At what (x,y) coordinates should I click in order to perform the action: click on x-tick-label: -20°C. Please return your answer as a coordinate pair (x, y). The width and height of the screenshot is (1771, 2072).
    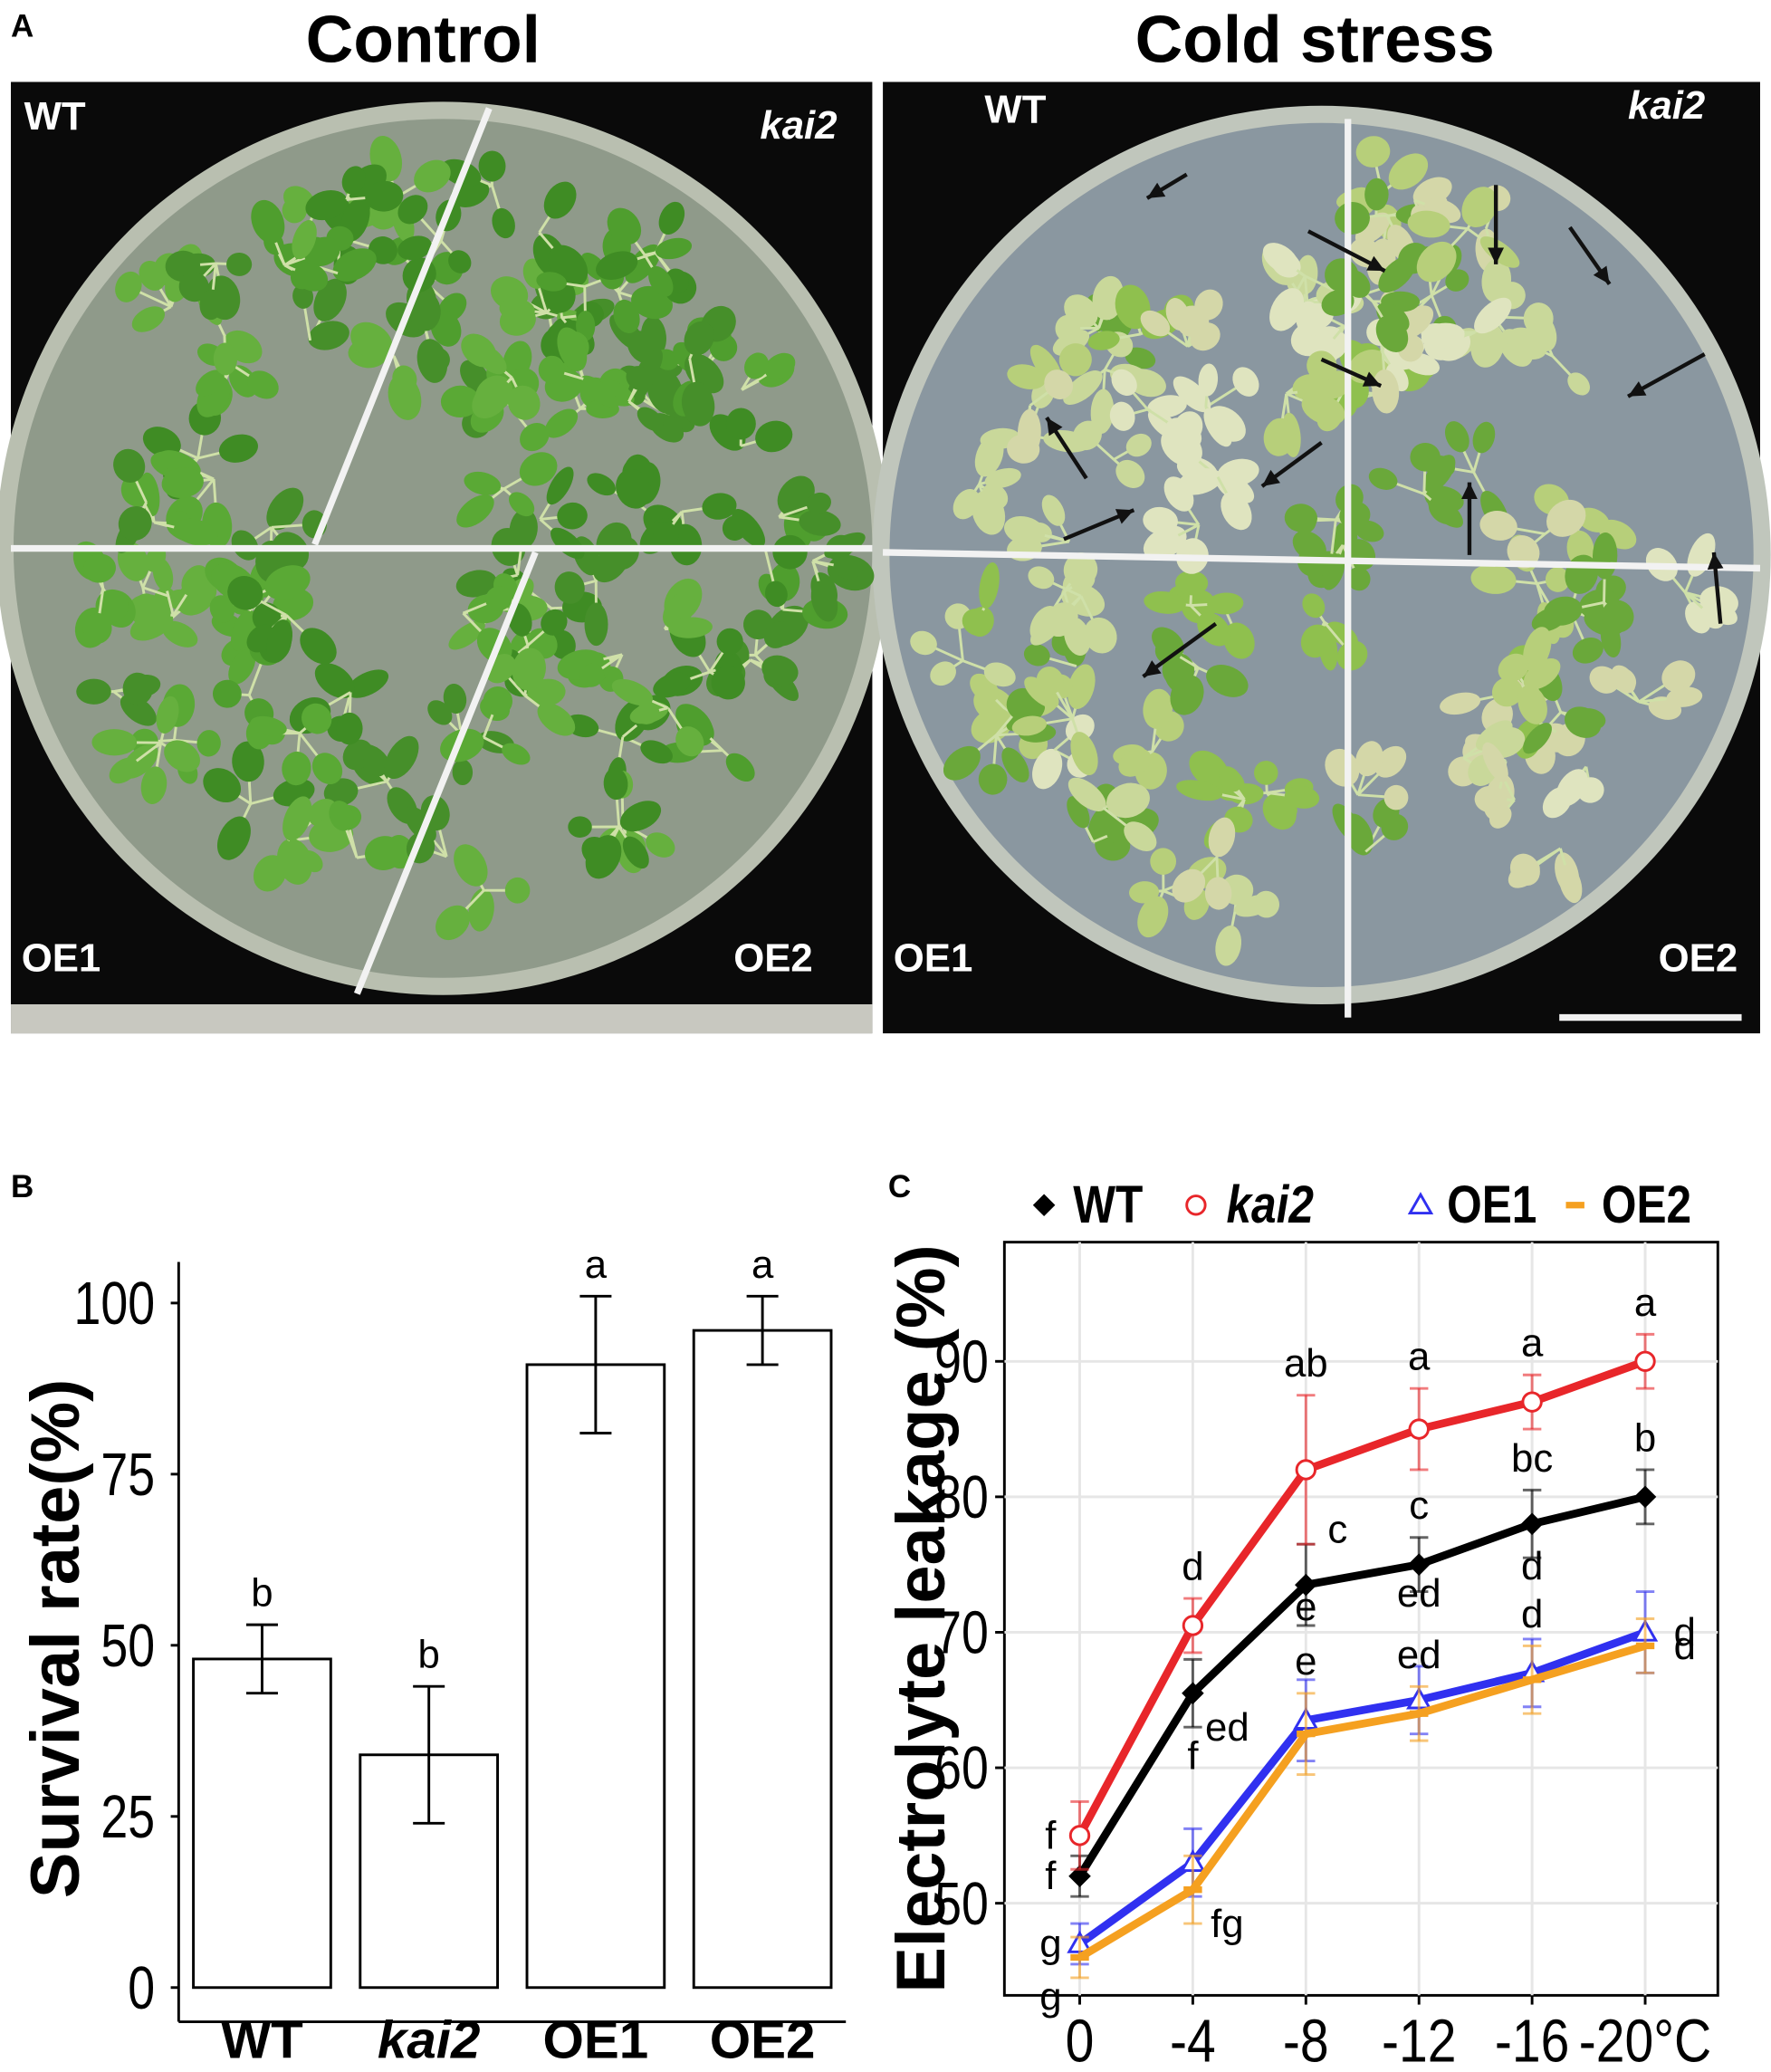
    Looking at the image, I should click on (1645, 2040).